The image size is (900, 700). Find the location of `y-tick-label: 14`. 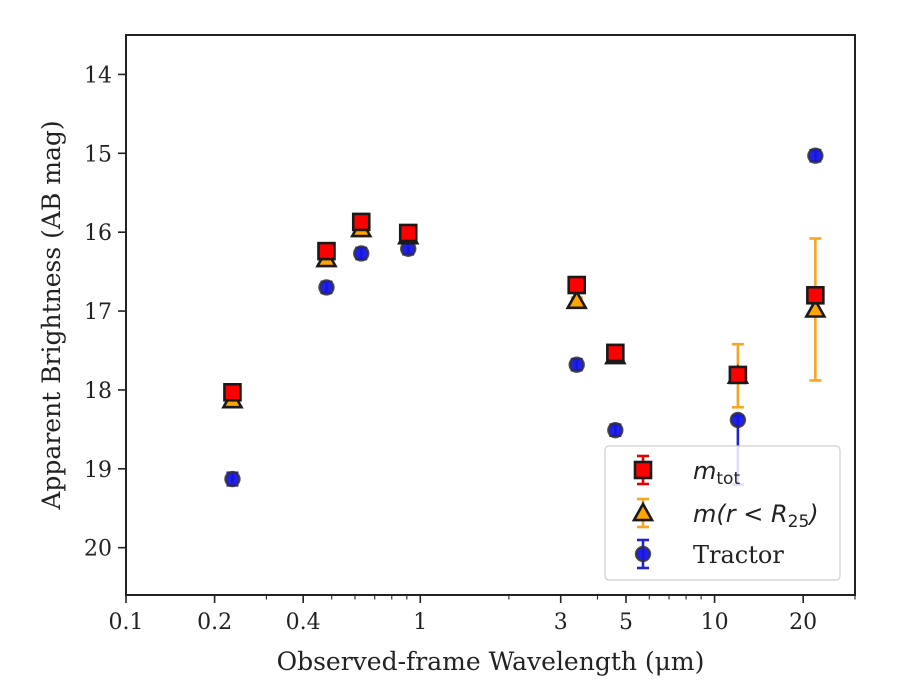

y-tick-label: 14 is located at coordinates (98, 75).